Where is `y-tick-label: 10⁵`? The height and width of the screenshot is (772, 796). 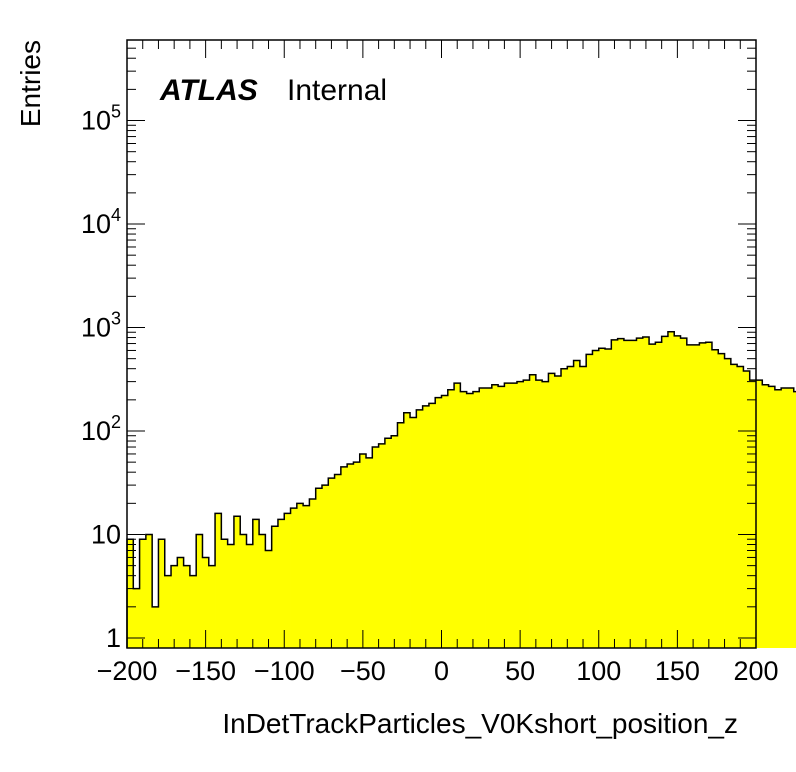
y-tick-label: 10⁵ is located at coordinates (101, 119).